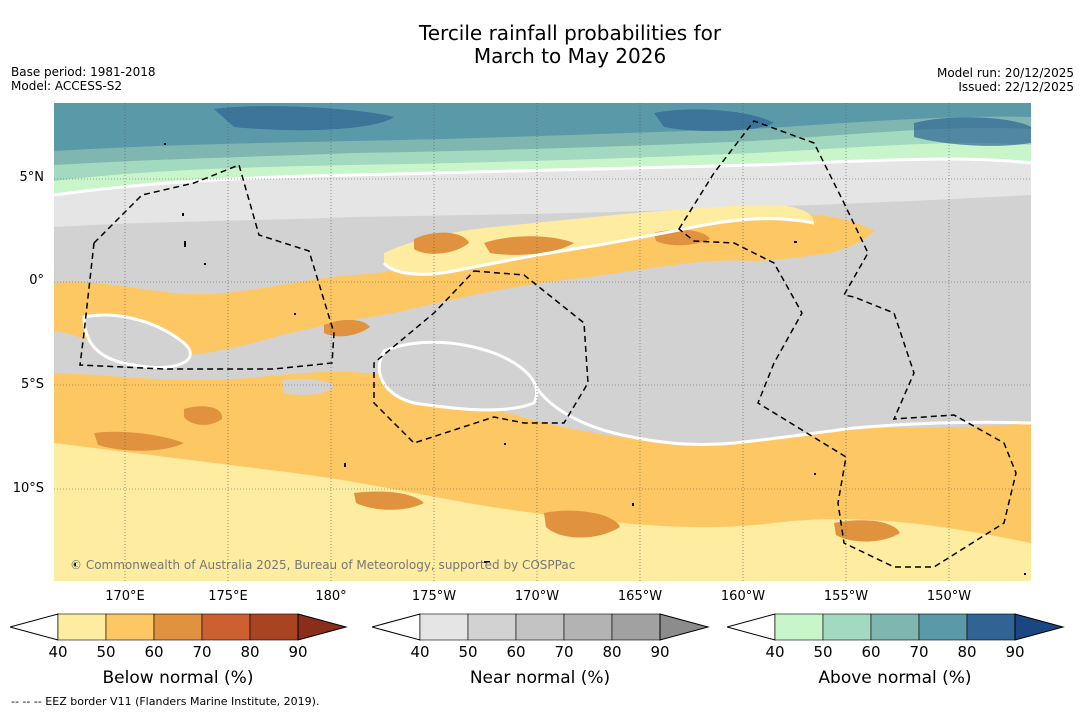  What do you see at coordinates (125, 596) in the screenshot?
I see `lon-label-170e: 170°E` at bounding box center [125, 596].